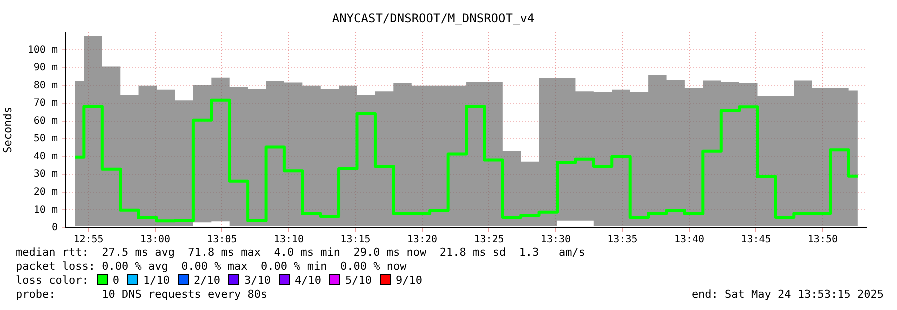 The height and width of the screenshot is (310, 897). Describe the element at coordinates (433, 18) in the screenshot. I see `chart-title: ANYCAST/DNSROOT/M_DNSROOT_v4` at that location.